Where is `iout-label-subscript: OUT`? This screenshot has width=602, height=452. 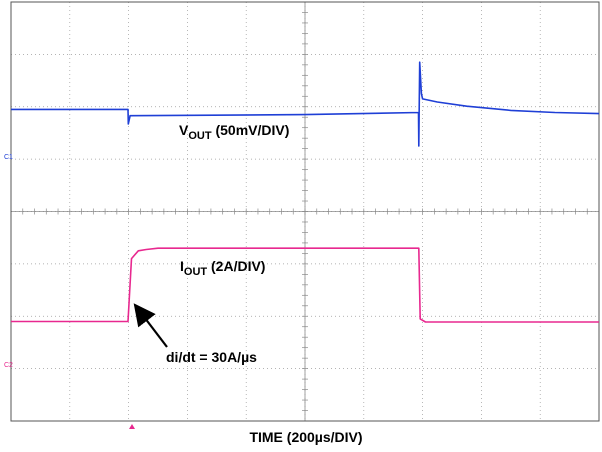 iout-label-subscript: OUT is located at coordinates (196, 272).